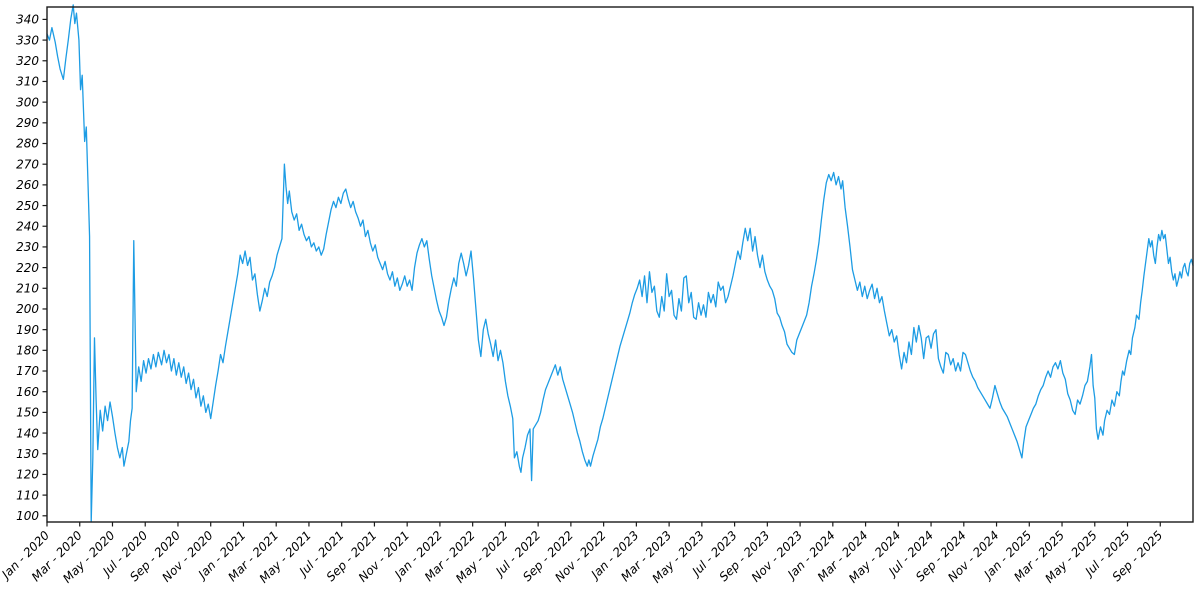 This screenshot has width=1200, height=600. I want to click on y-axis-tick-label: 260, so click(27, 185).